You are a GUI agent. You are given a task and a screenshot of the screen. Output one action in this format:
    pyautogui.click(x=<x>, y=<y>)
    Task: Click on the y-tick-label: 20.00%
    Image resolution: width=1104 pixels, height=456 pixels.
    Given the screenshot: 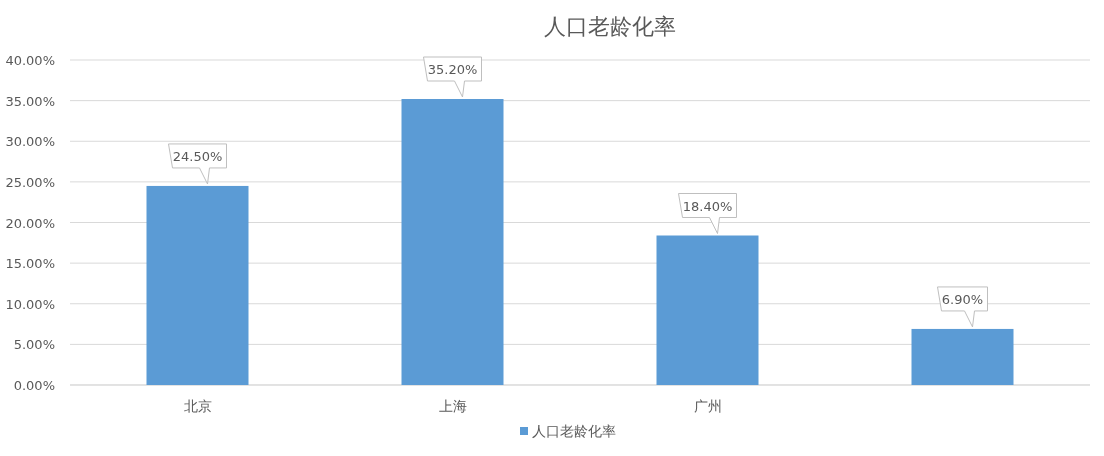 What is the action you would take?
    pyautogui.click(x=30, y=223)
    